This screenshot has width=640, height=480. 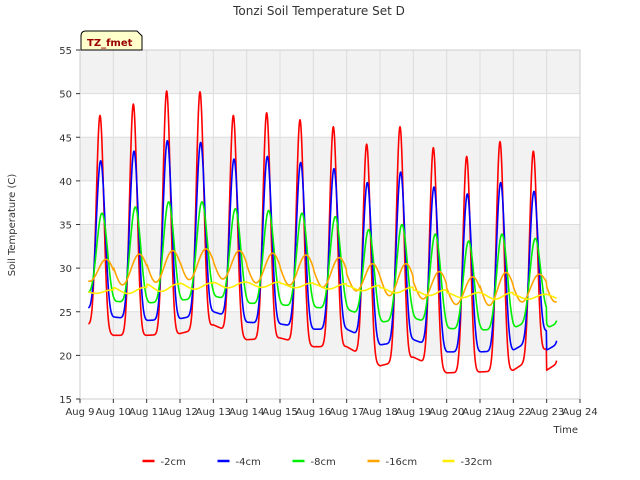 I want to click on chart-title: Tonzi Soil Temperature Set D, so click(x=318, y=11).